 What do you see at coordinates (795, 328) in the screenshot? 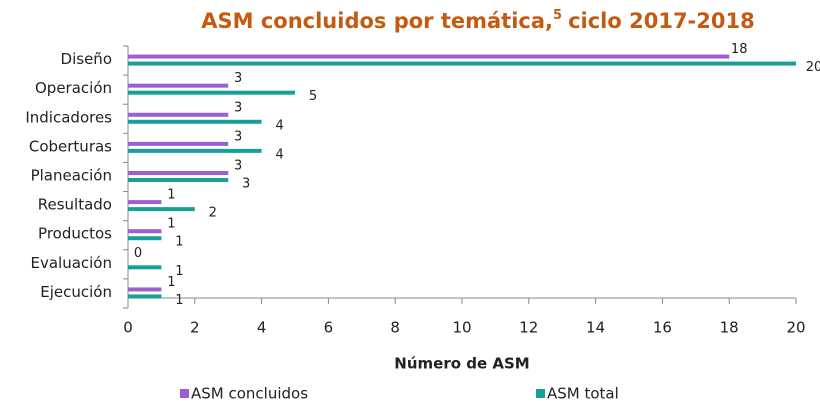
I see `x-tick-label: 20` at bounding box center [795, 328].